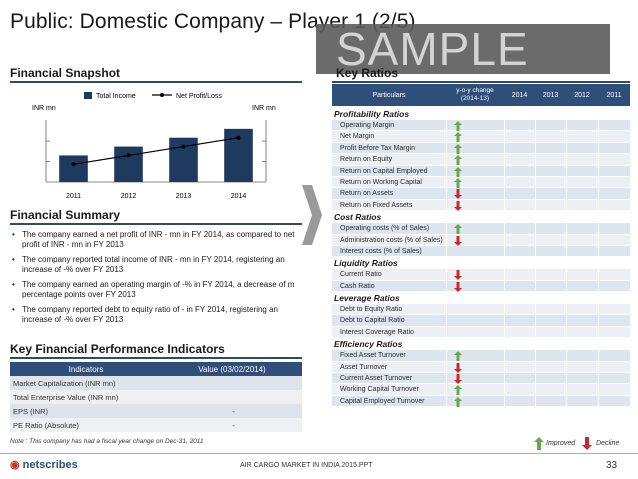  Describe the element at coordinates (481, 182) in the screenshot. I see `table-row: Return on Working Capital` at that location.